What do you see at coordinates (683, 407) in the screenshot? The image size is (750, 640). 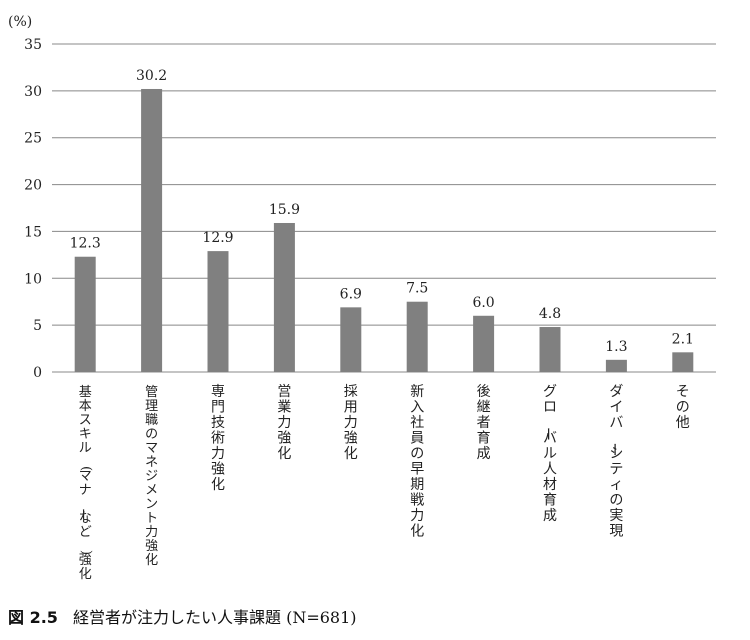 I see `x-tick-label: その他` at bounding box center [683, 407].